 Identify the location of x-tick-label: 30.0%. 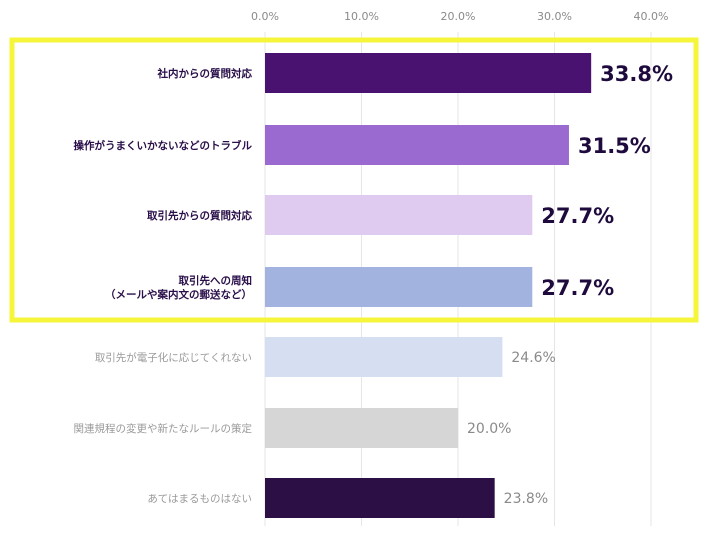
(554, 16).